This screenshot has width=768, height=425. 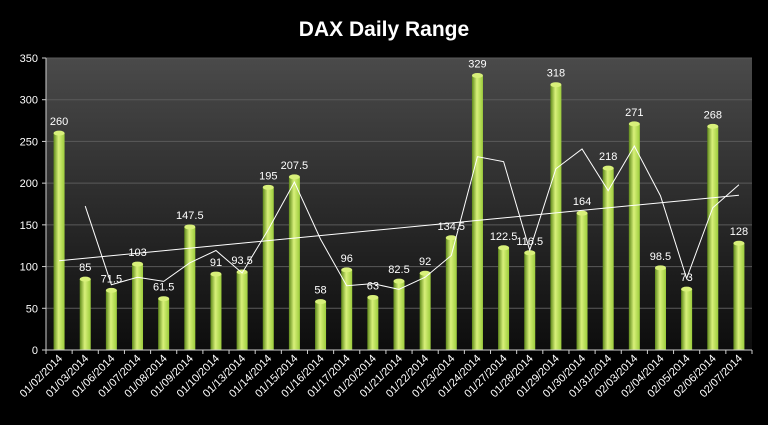 I want to click on y-tick-label: 200, so click(x=29, y=184).